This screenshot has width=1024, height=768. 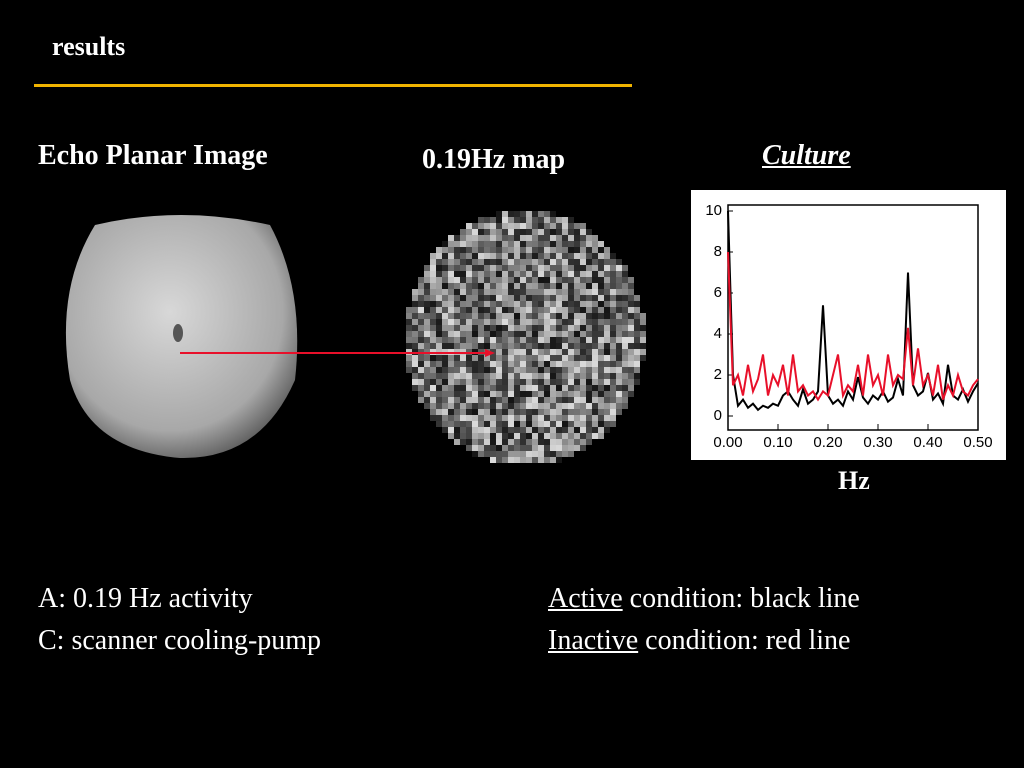 What do you see at coordinates (848, 325) in the screenshot?
I see `chart-bg` at bounding box center [848, 325].